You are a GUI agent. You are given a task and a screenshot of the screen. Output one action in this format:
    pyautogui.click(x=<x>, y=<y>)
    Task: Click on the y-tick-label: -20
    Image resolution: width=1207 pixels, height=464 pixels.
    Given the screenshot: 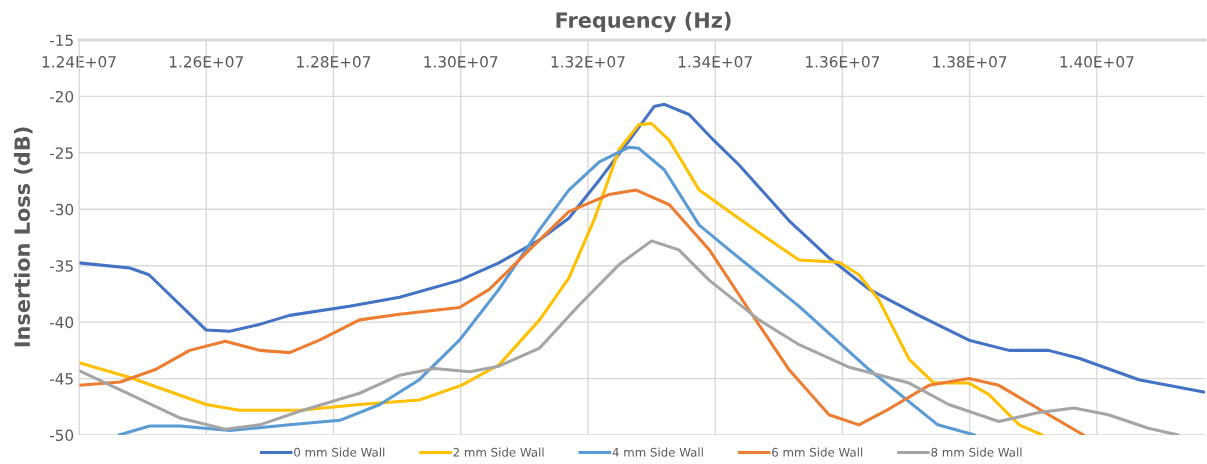 What is the action you would take?
    pyautogui.click(x=61, y=96)
    